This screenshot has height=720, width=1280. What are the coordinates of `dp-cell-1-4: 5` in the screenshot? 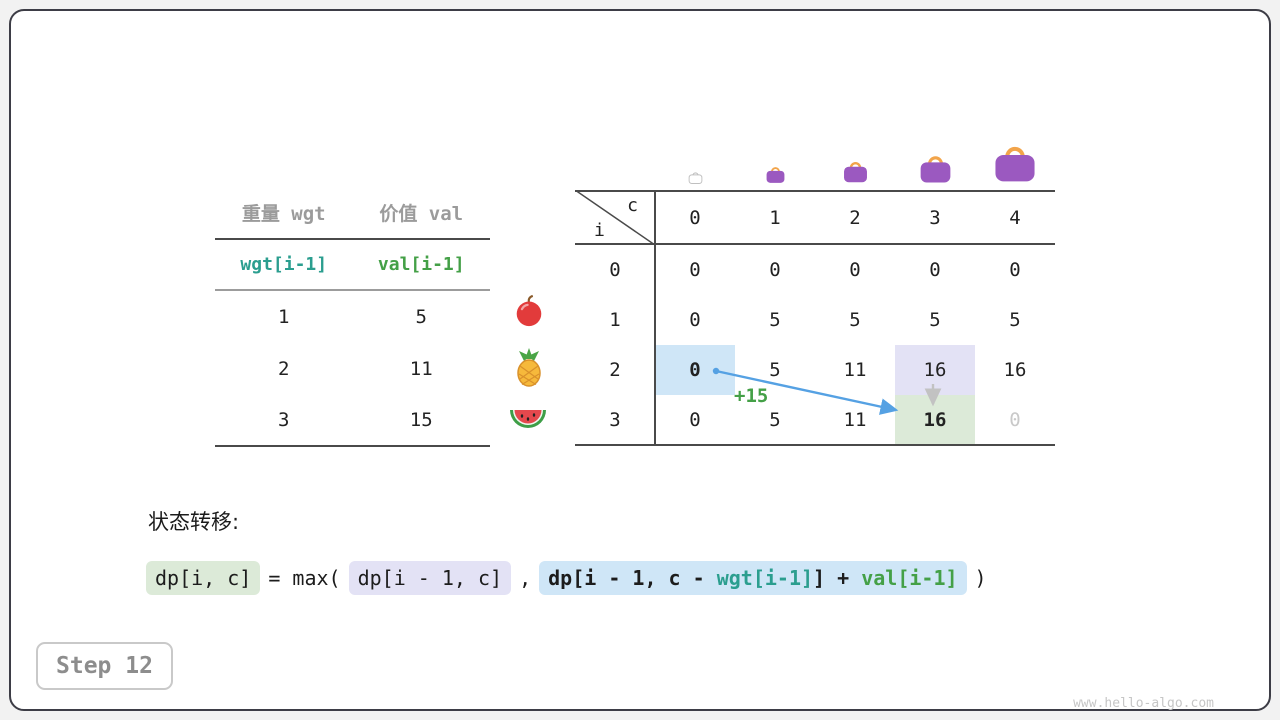 It's located at (1015, 320).